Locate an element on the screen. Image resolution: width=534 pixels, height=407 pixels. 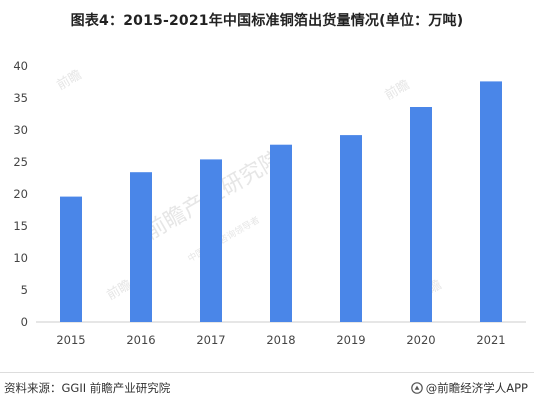
x-tick-label: 2021 is located at coordinates (490, 340).